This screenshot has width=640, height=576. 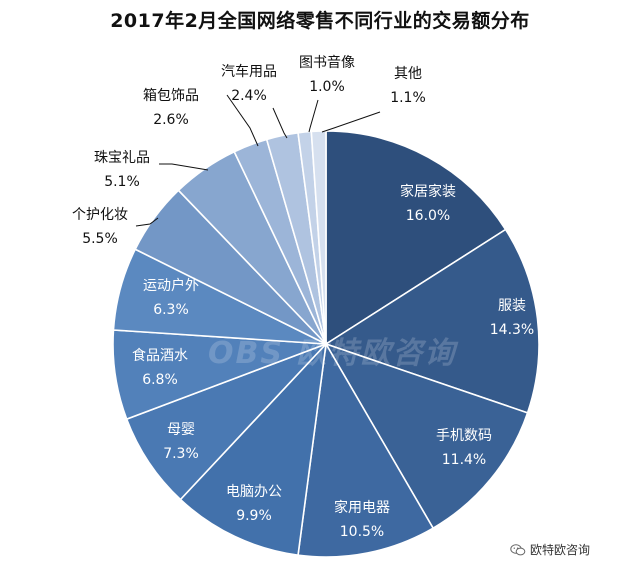 I want to click on slice-label-name: 家居家装, so click(x=428, y=191).